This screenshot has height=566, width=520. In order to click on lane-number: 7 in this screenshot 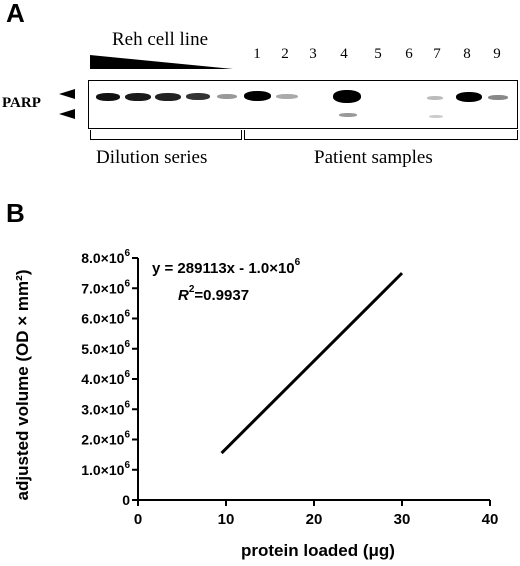, I will do `click(437, 54)`.